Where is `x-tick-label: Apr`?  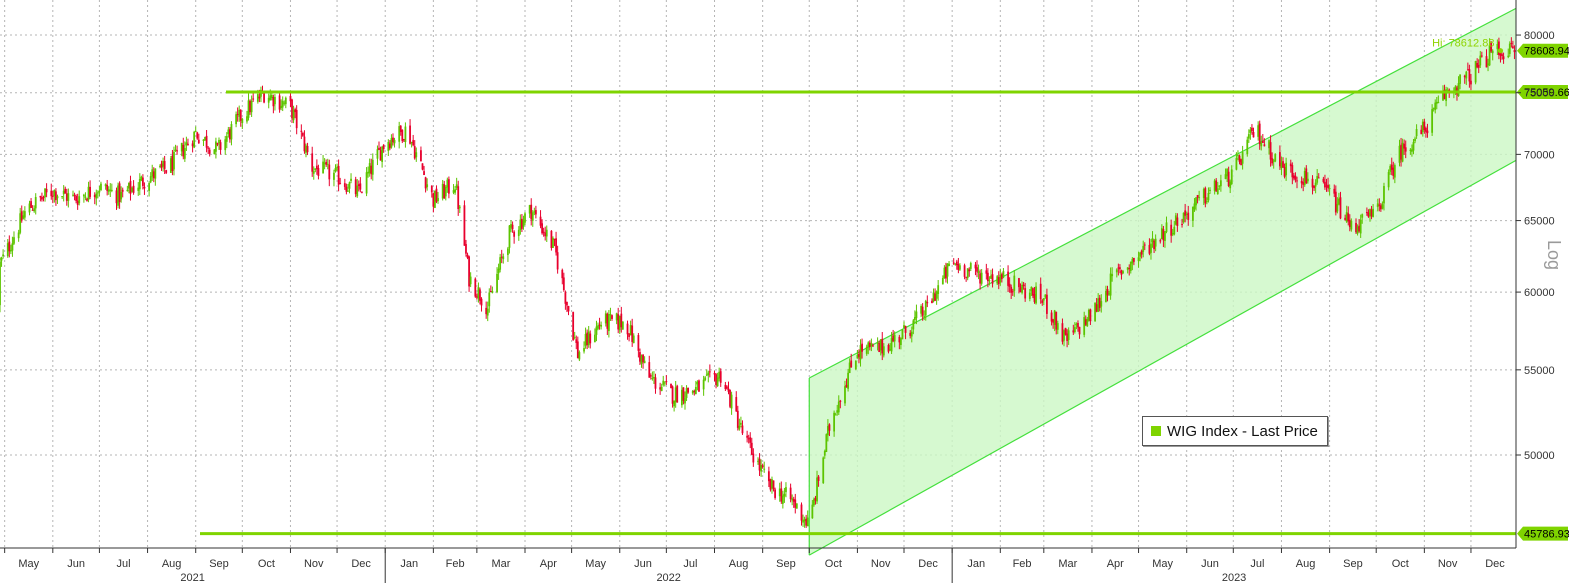 x-tick-label: Apr is located at coordinates (548, 564).